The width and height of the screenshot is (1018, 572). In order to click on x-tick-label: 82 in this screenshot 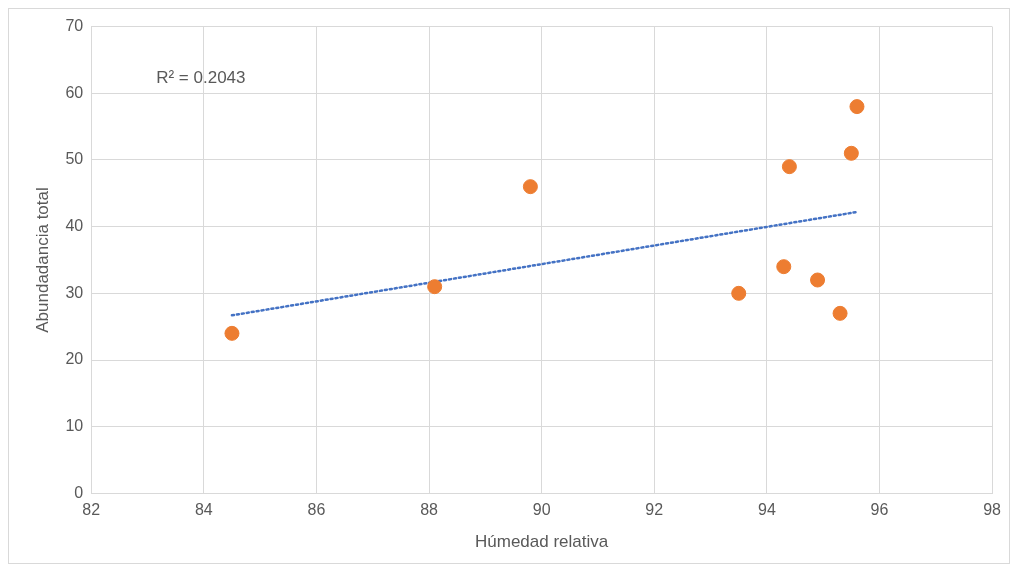, I will do `click(91, 510)`.